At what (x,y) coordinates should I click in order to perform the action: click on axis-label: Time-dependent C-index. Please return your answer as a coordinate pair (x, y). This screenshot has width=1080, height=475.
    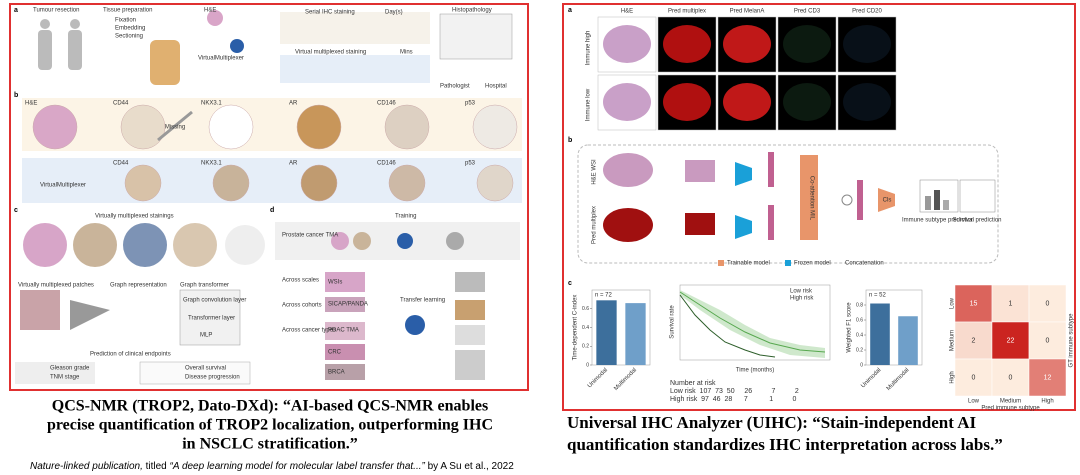
    Looking at the image, I should click on (576, 328).